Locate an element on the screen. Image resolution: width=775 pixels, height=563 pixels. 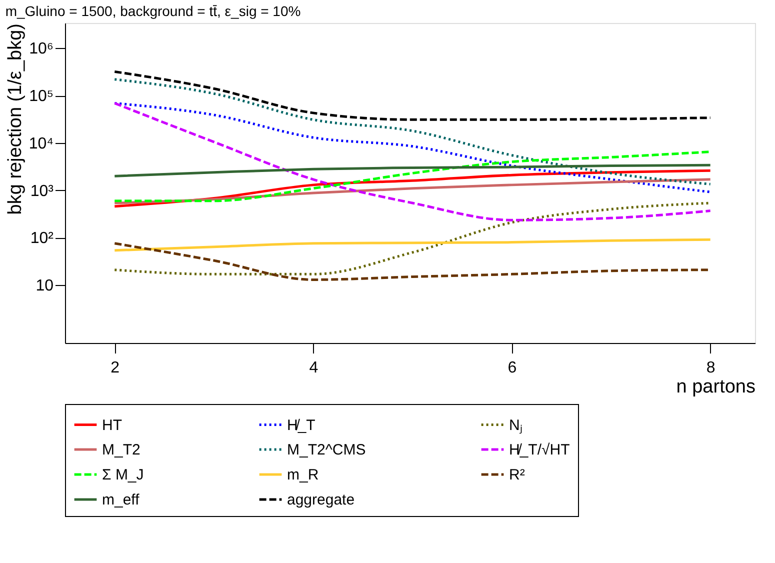
y-tick-label: 10⁶ is located at coordinates (41, 49).